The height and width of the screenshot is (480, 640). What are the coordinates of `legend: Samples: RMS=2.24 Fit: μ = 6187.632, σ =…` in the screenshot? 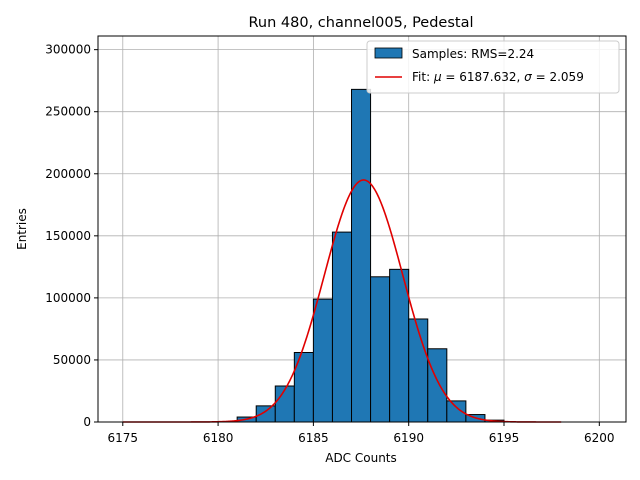 It's located at (493, 67).